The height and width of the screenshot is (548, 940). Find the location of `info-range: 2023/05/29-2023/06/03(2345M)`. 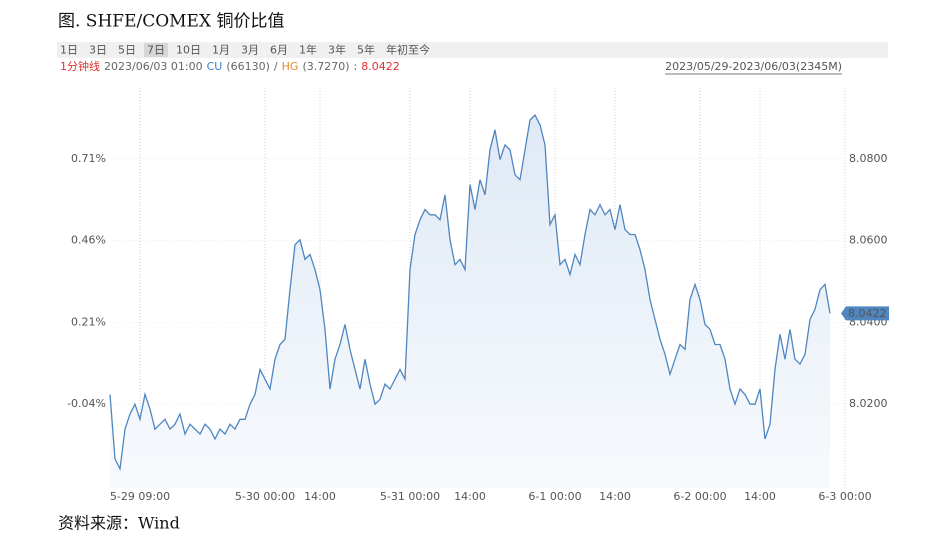

info-range: 2023/05/29-2023/06/03(2345M) is located at coordinates (753, 66).